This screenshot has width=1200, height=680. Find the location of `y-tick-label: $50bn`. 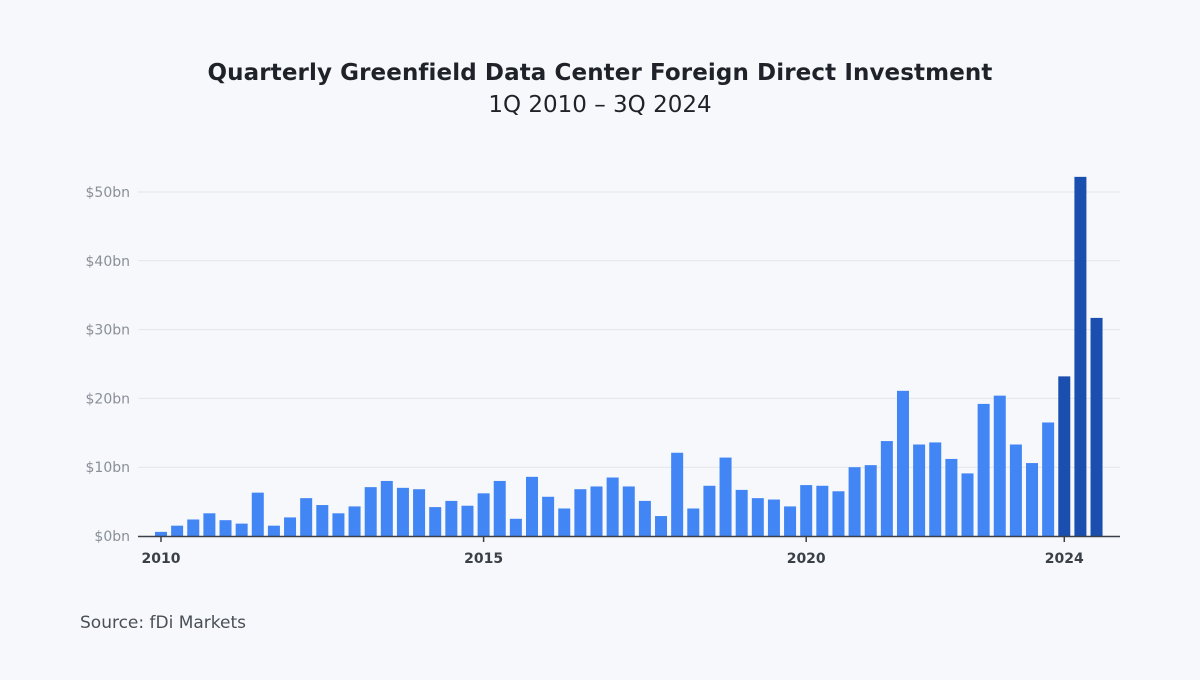

y-tick-label: $50bn is located at coordinates (108, 193).